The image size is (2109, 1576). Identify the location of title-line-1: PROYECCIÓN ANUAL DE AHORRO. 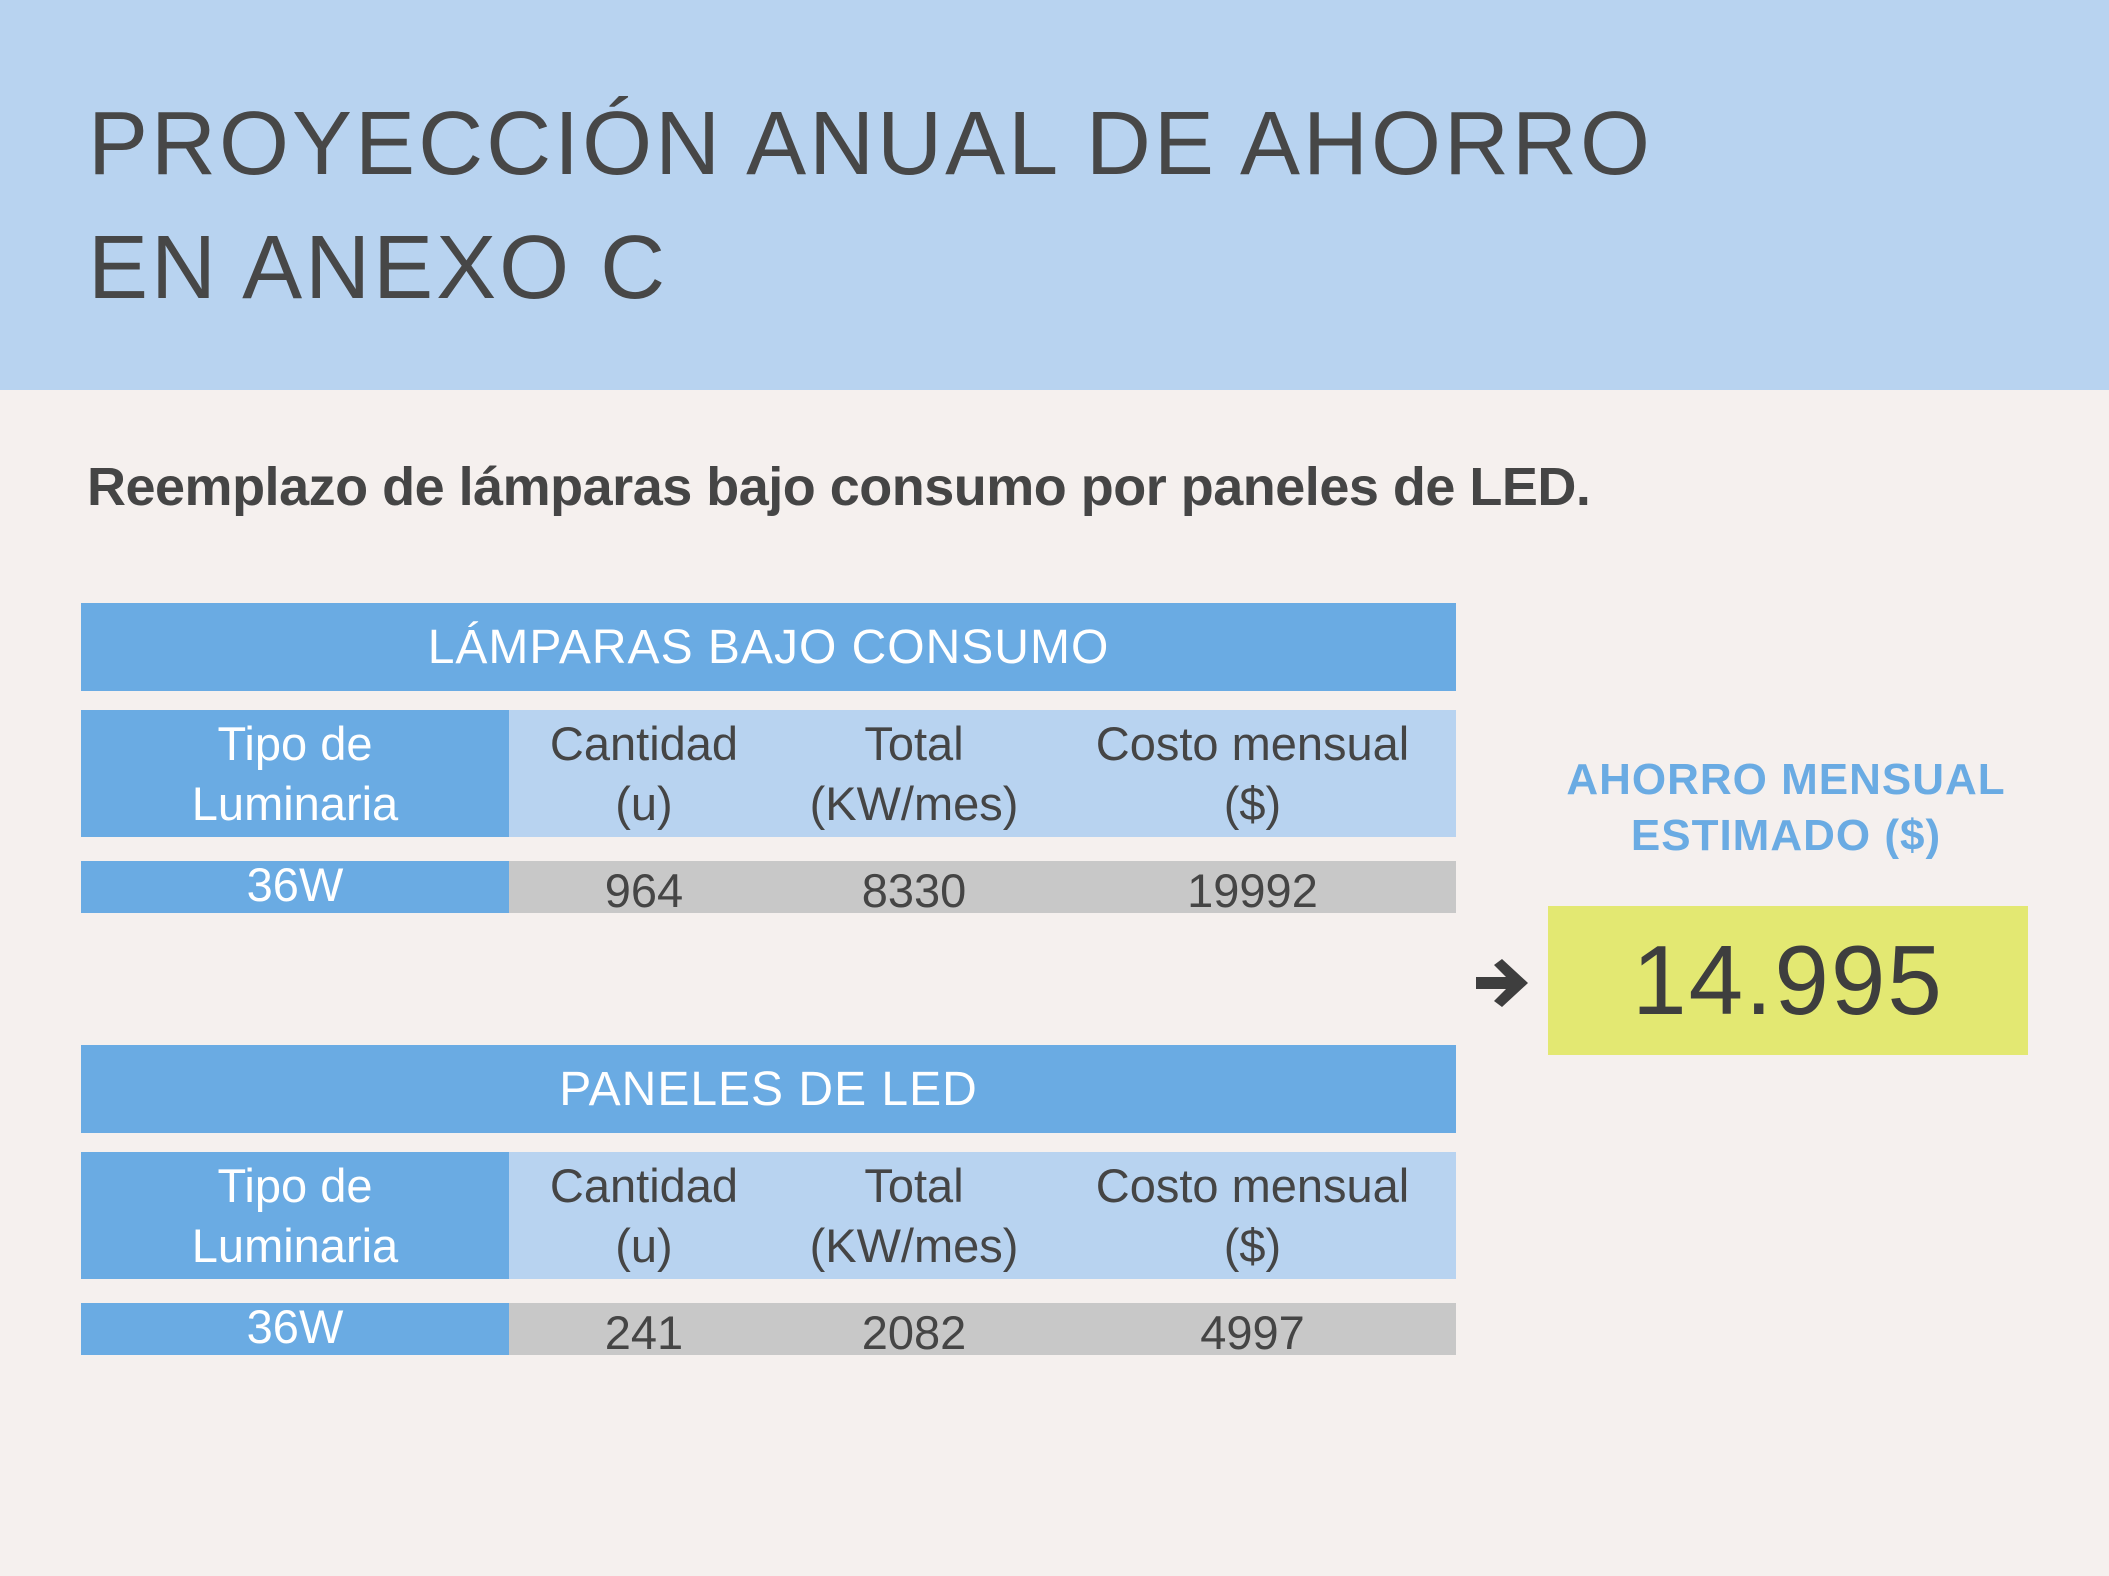
(870, 144).